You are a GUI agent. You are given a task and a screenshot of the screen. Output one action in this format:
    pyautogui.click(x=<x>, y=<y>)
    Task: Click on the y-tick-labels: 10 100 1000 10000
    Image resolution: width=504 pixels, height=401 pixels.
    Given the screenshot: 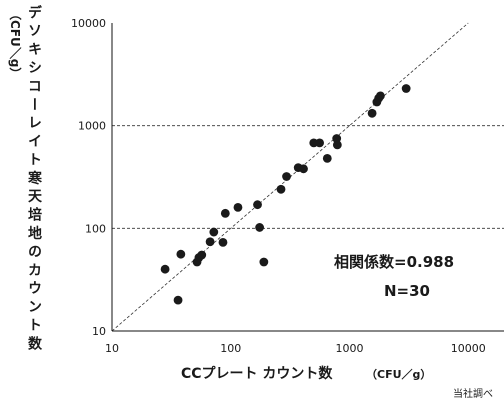 What is the action you would take?
    pyautogui.click(x=88, y=177)
    